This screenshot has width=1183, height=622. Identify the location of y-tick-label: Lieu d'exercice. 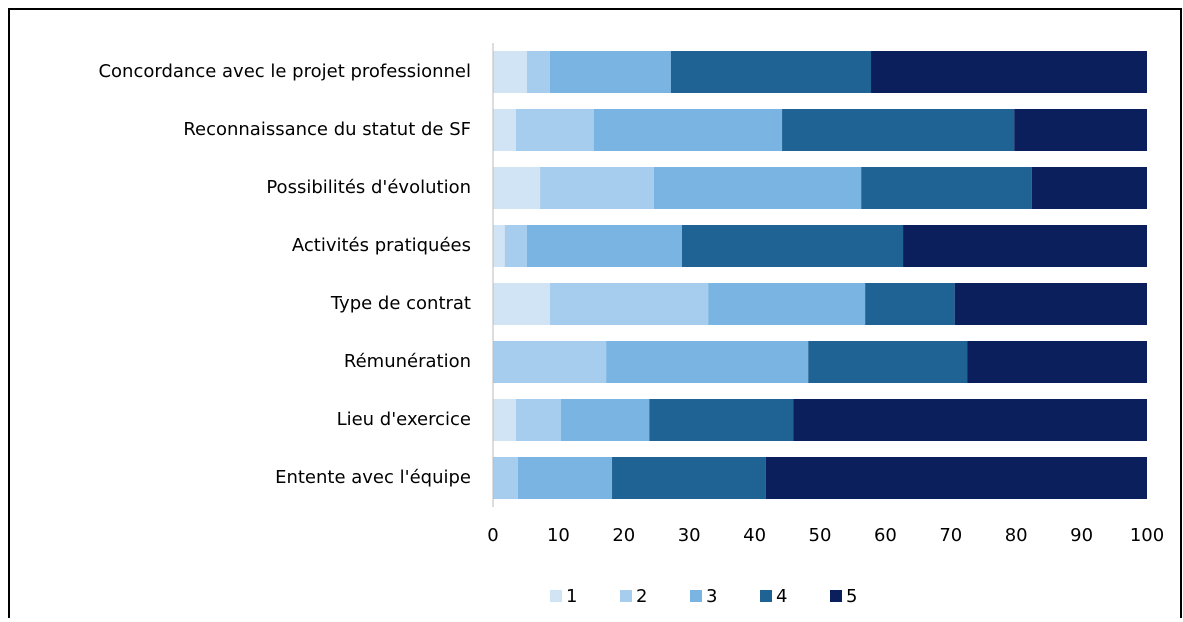
(404, 419).